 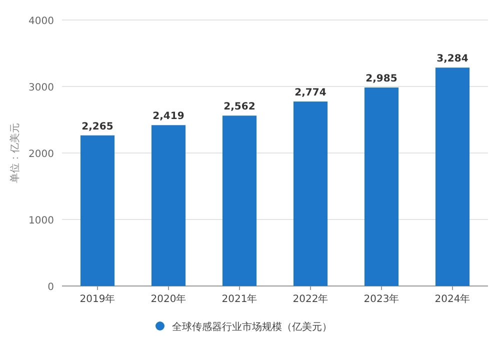 What do you see at coordinates (41, 221) in the screenshot?
I see `y-tick-label: 1000` at bounding box center [41, 221].